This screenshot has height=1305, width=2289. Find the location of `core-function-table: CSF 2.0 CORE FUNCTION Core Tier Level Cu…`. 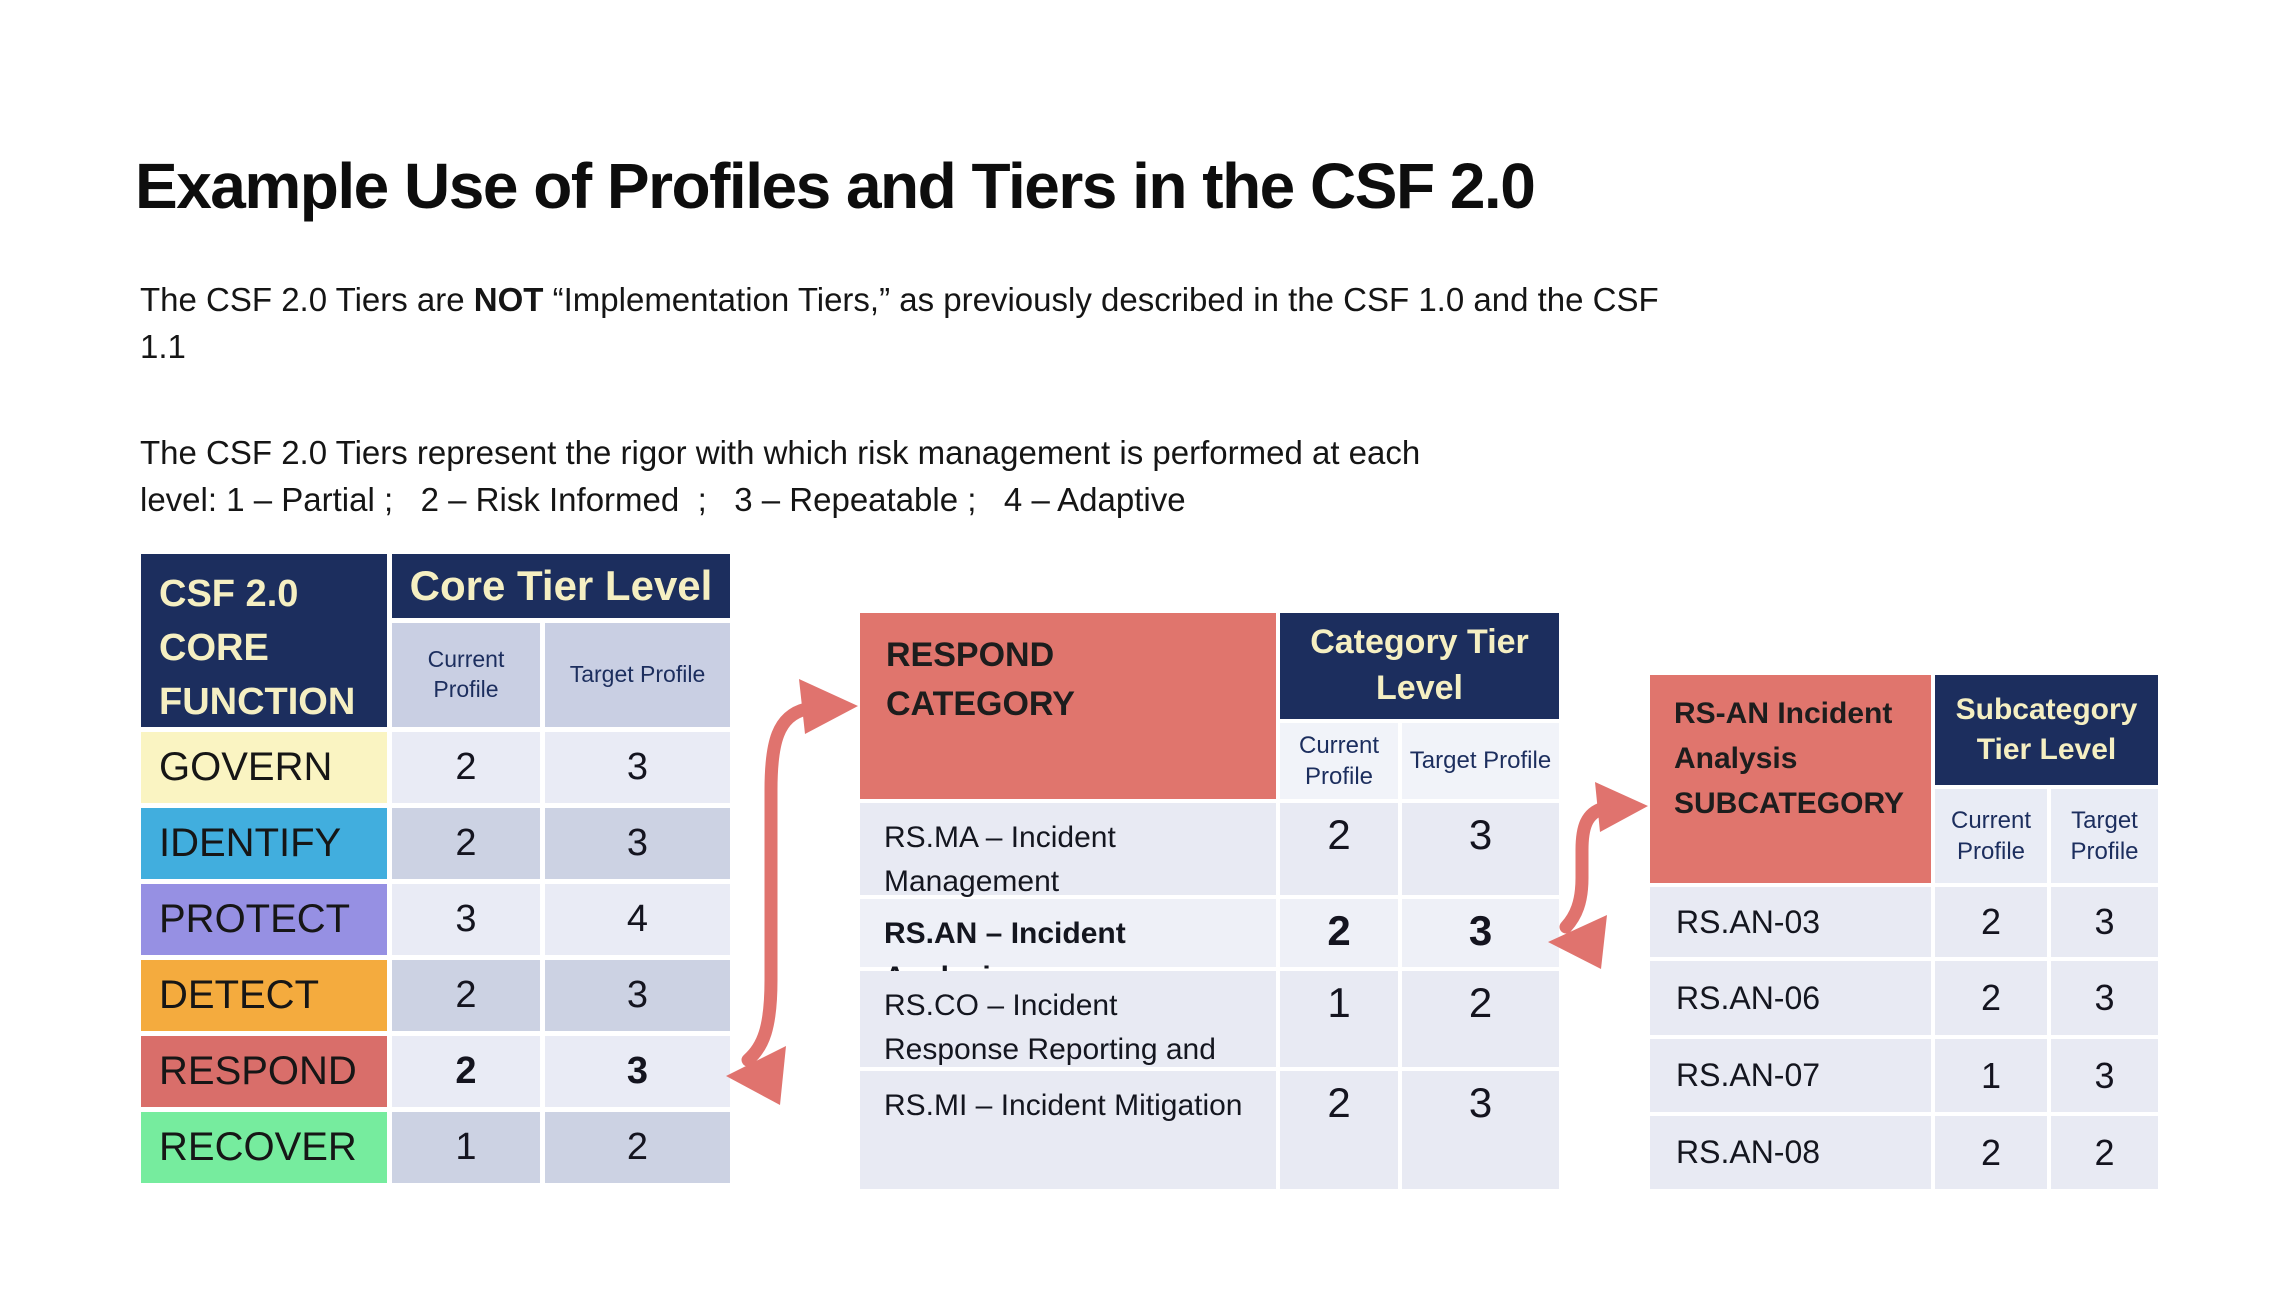

core-function-table: CSF 2.0 CORE FUNCTION Core Tier Level Cu… is located at coordinates (435, 868).